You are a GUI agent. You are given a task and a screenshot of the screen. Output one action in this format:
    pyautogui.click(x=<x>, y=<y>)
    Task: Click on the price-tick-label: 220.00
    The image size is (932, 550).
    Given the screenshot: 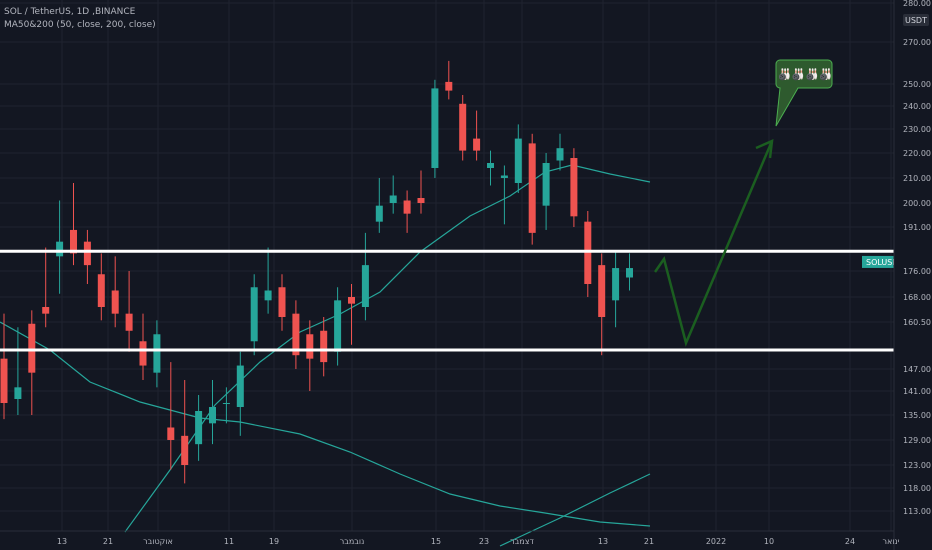 What is the action you would take?
    pyautogui.click(x=917, y=153)
    